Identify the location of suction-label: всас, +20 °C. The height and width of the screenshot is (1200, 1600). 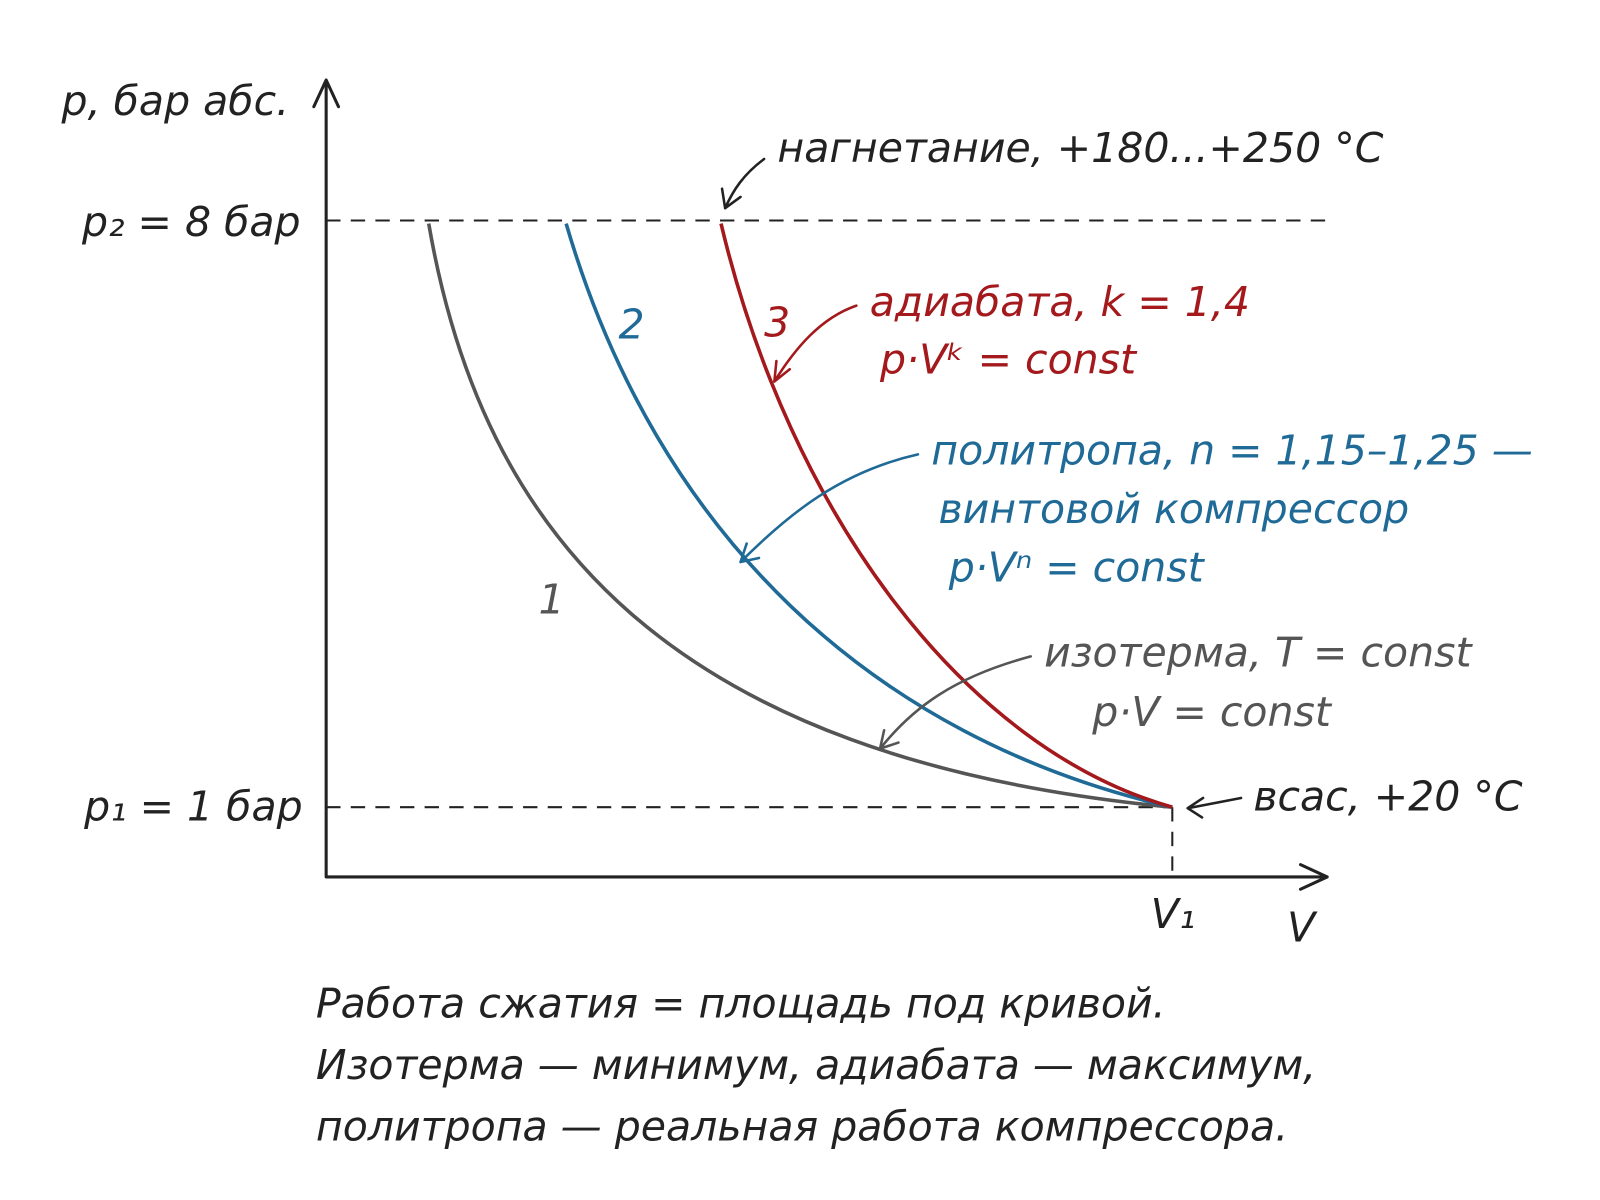
(1388, 796).